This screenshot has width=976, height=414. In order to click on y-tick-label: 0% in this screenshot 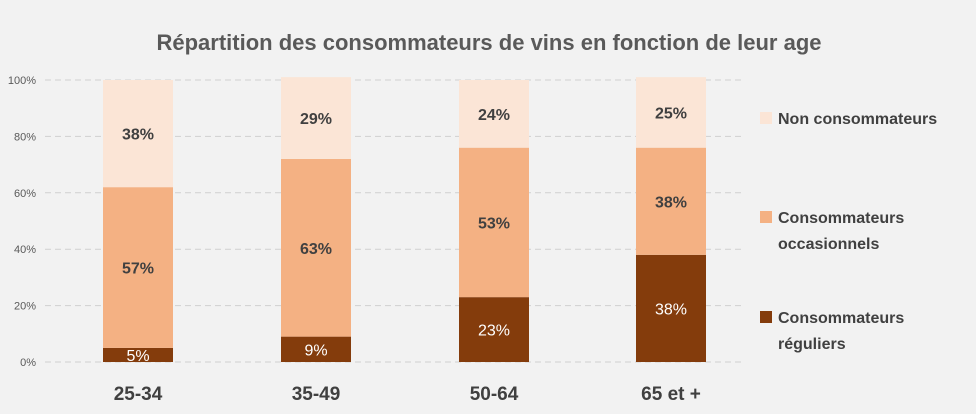, I will do `click(28, 363)`.